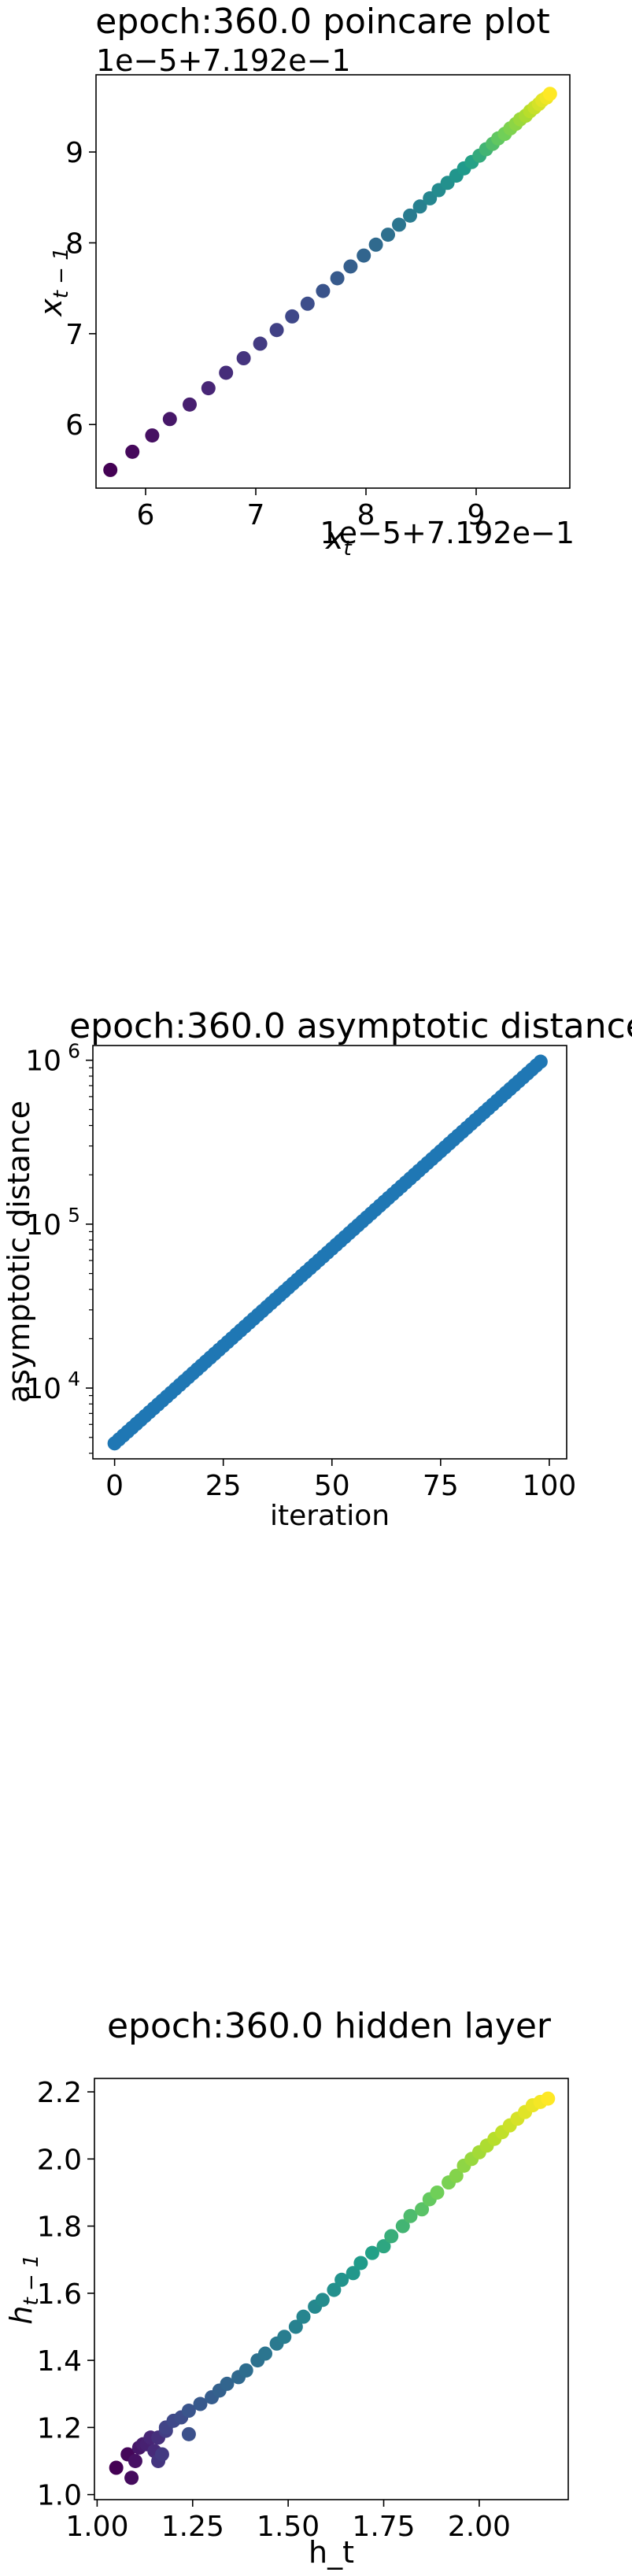 This screenshot has width=632, height=2576. I want to click on x-tick-label: 1.25, so click(193, 2527).